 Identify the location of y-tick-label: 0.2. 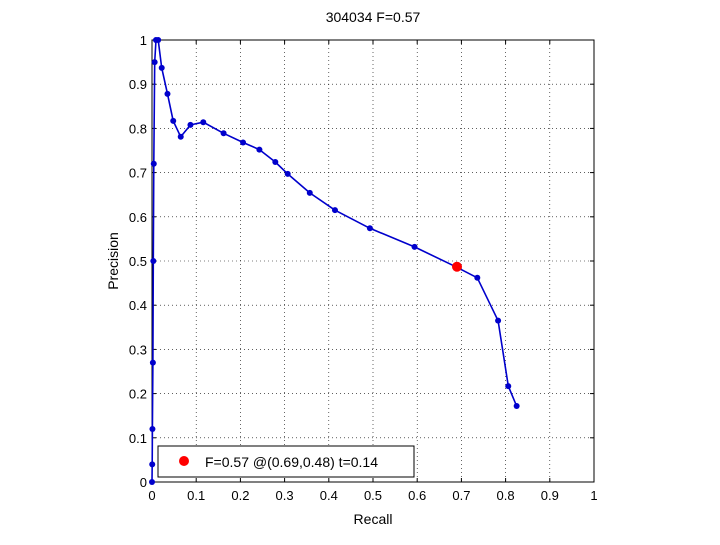
(138, 394).